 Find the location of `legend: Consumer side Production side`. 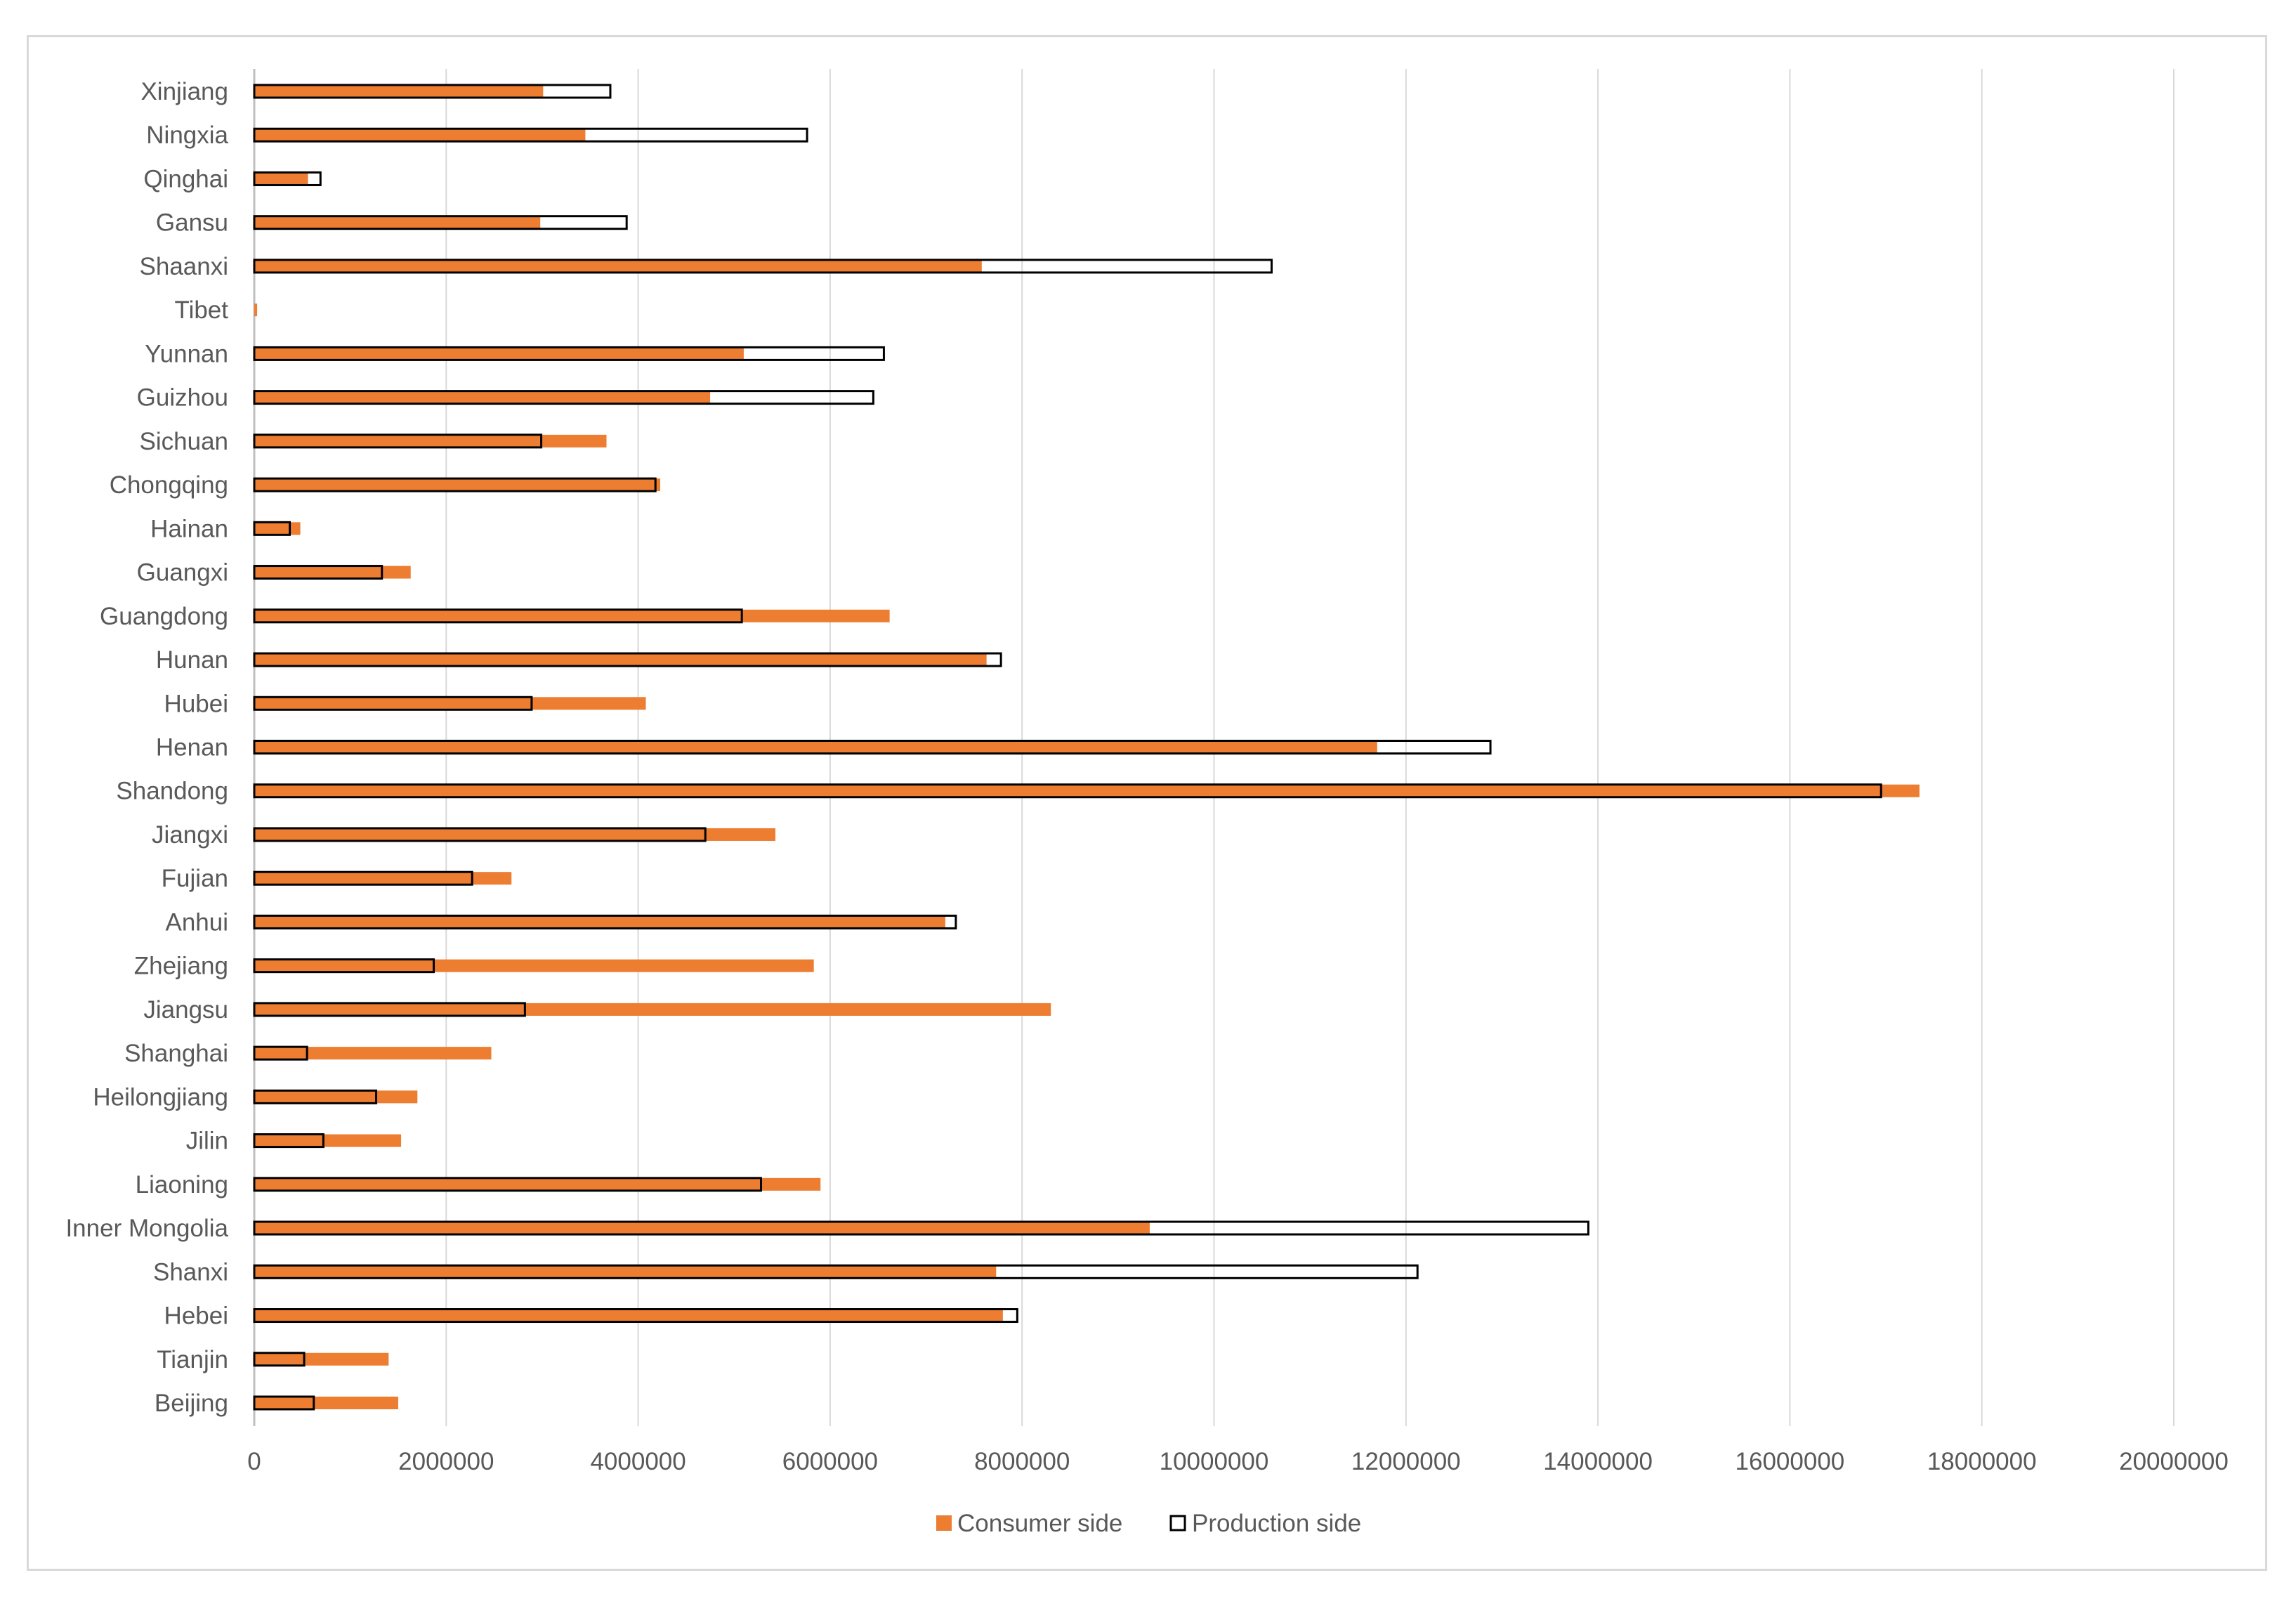

legend: Consumer side Production side is located at coordinates (1148, 1523).